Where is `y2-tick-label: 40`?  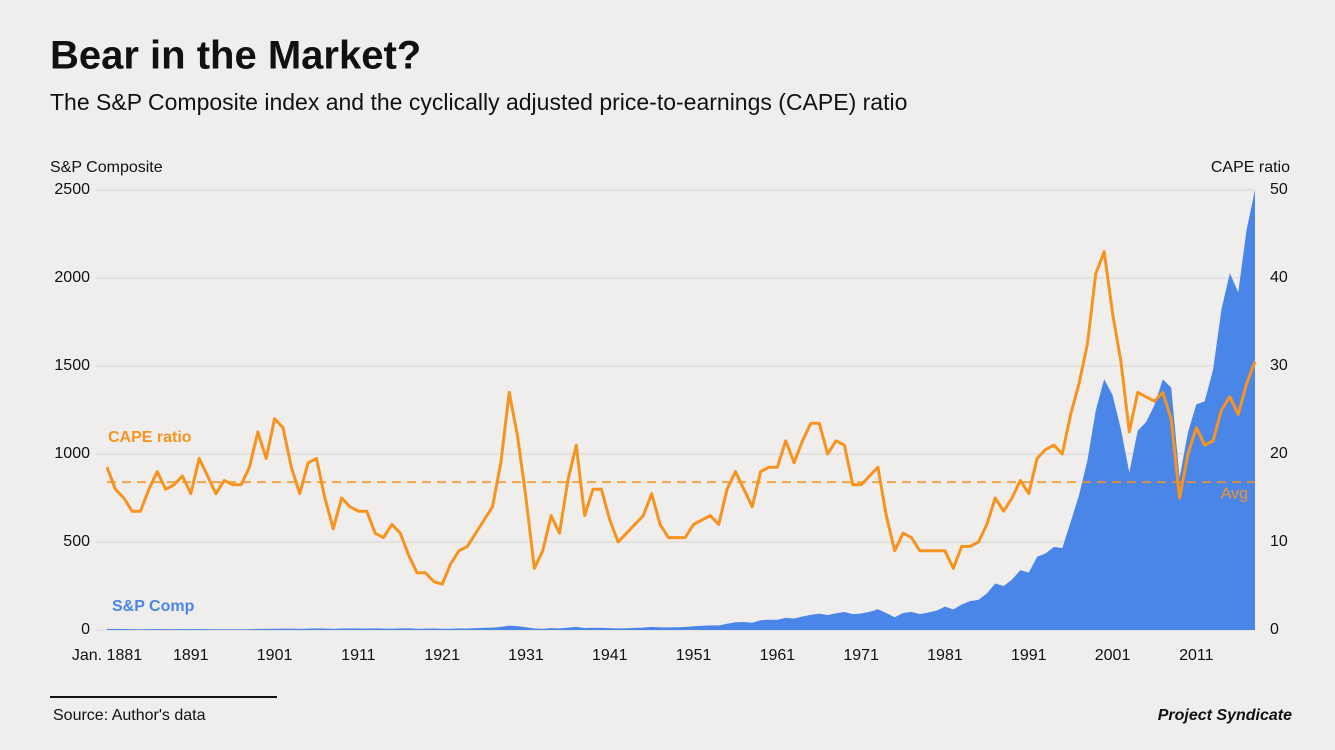 y2-tick-label: 40 is located at coordinates (1279, 277).